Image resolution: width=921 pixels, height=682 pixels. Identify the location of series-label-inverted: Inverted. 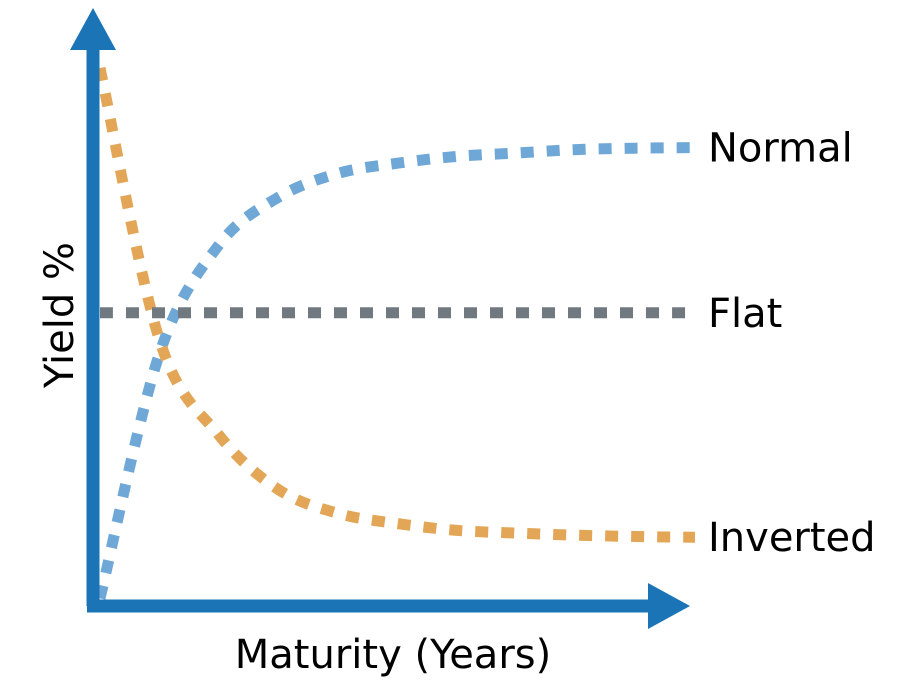
(792, 538).